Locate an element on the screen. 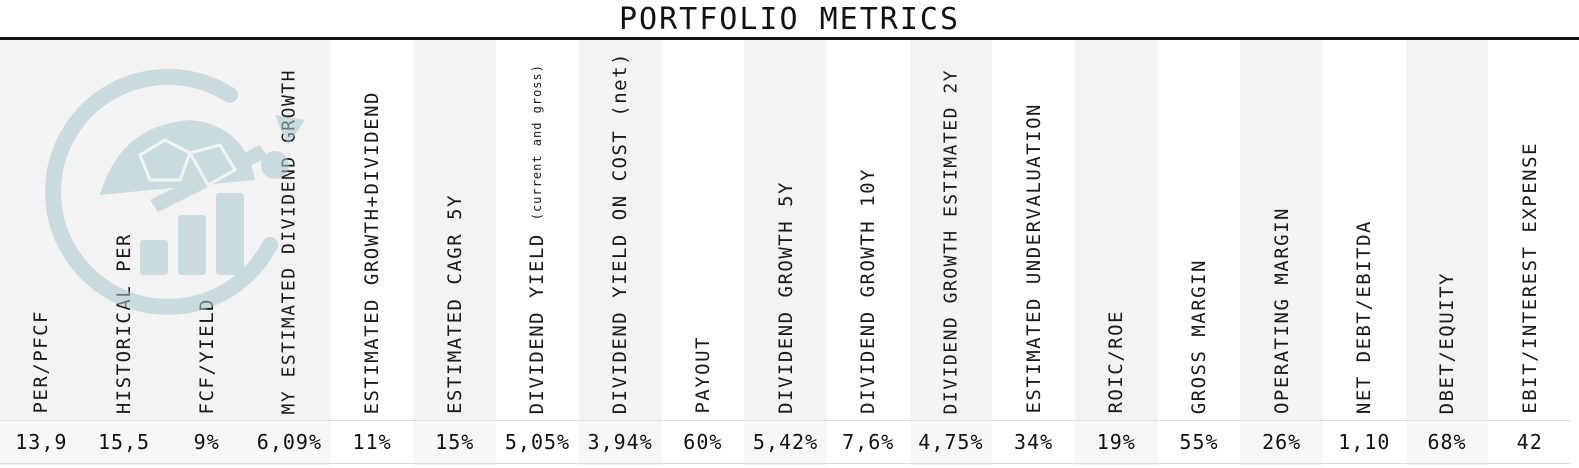 Image resolution: width=1579 pixels, height=468 pixels. metric-column-dividend-growth-5y: DIVIDEND GROWTH 5Y 5,42% is located at coordinates (785, 252).